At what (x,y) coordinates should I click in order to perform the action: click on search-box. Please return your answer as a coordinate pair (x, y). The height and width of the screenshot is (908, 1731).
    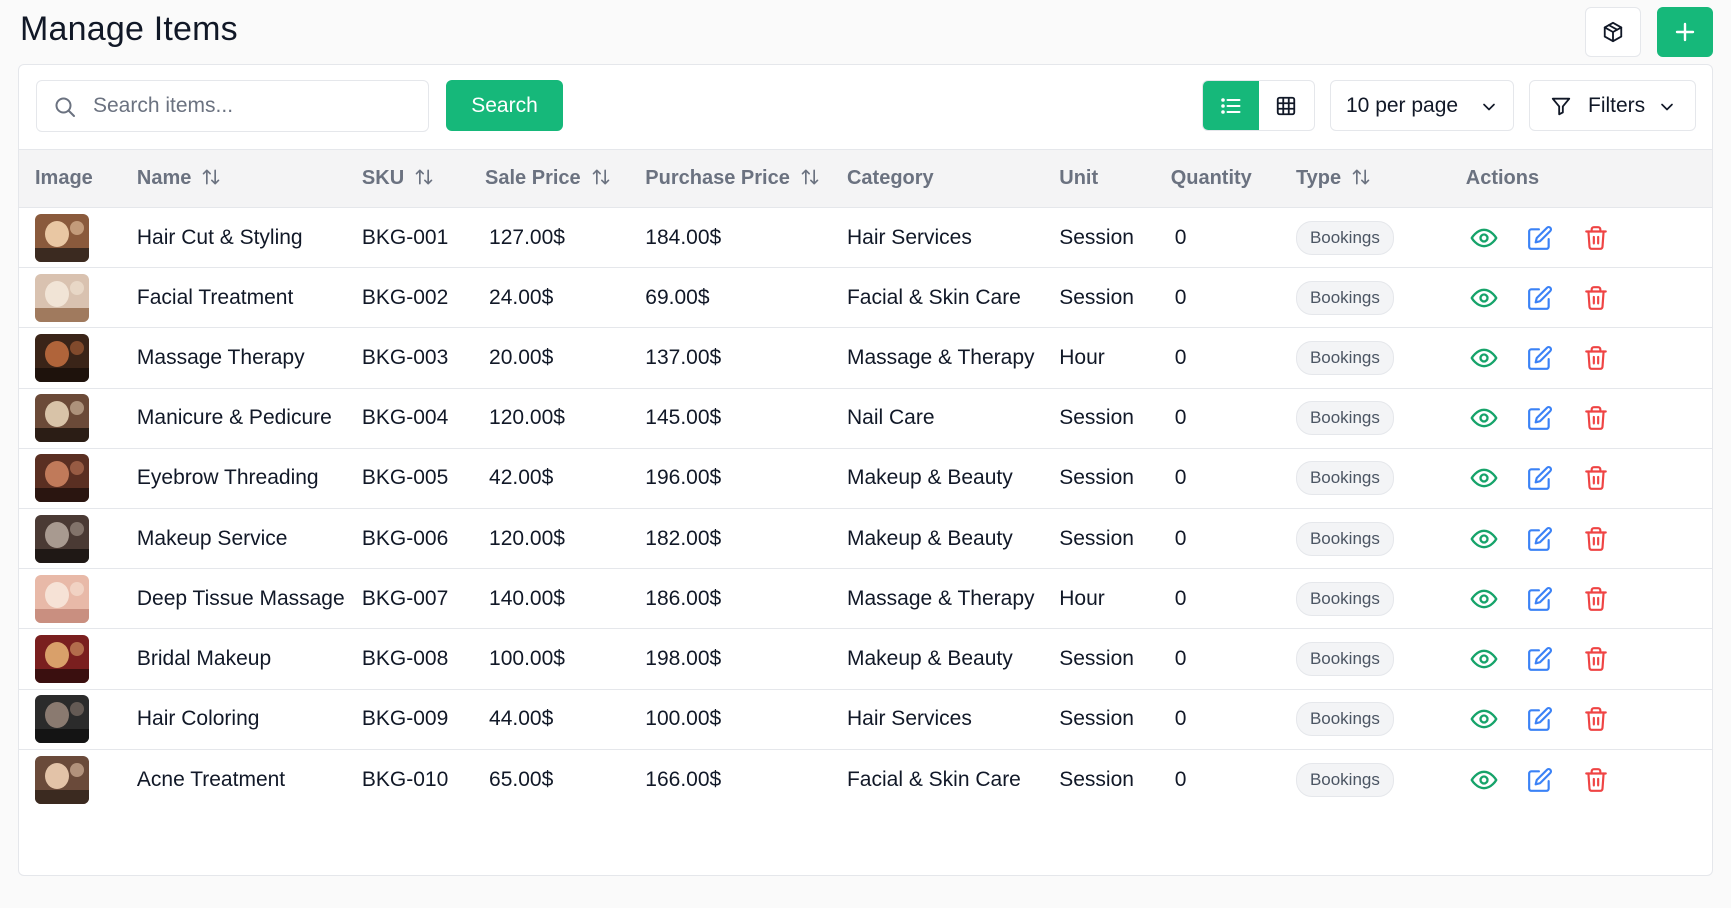
    Looking at the image, I should click on (232, 106).